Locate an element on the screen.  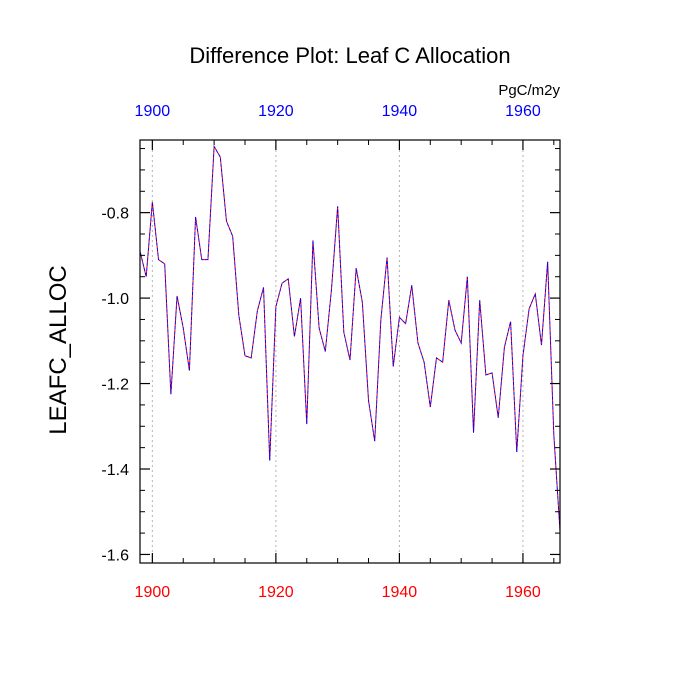
x-tick-label-bottom: 1940 is located at coordinates (400, 592).